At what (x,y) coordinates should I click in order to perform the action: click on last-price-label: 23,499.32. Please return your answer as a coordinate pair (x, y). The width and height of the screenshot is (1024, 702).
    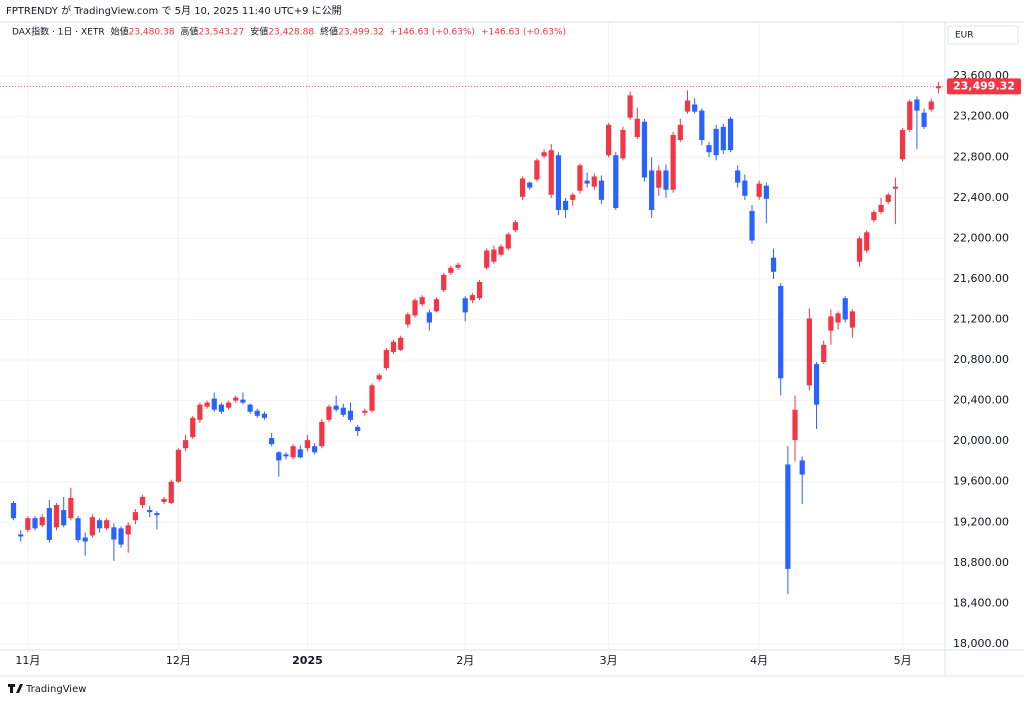
    Looking at the image, I should click on (984, 85).